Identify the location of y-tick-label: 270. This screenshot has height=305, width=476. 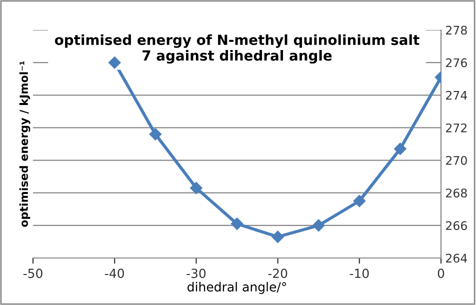
(456, 160).